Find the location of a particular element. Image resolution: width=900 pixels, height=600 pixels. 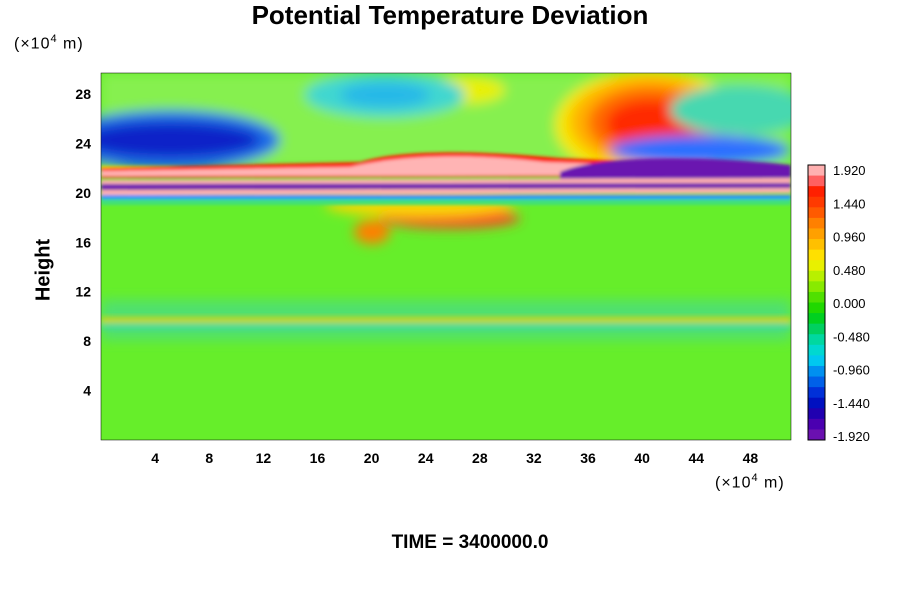

chart-title: Potential Temperature Deviation is located at coordinates (450, 15).